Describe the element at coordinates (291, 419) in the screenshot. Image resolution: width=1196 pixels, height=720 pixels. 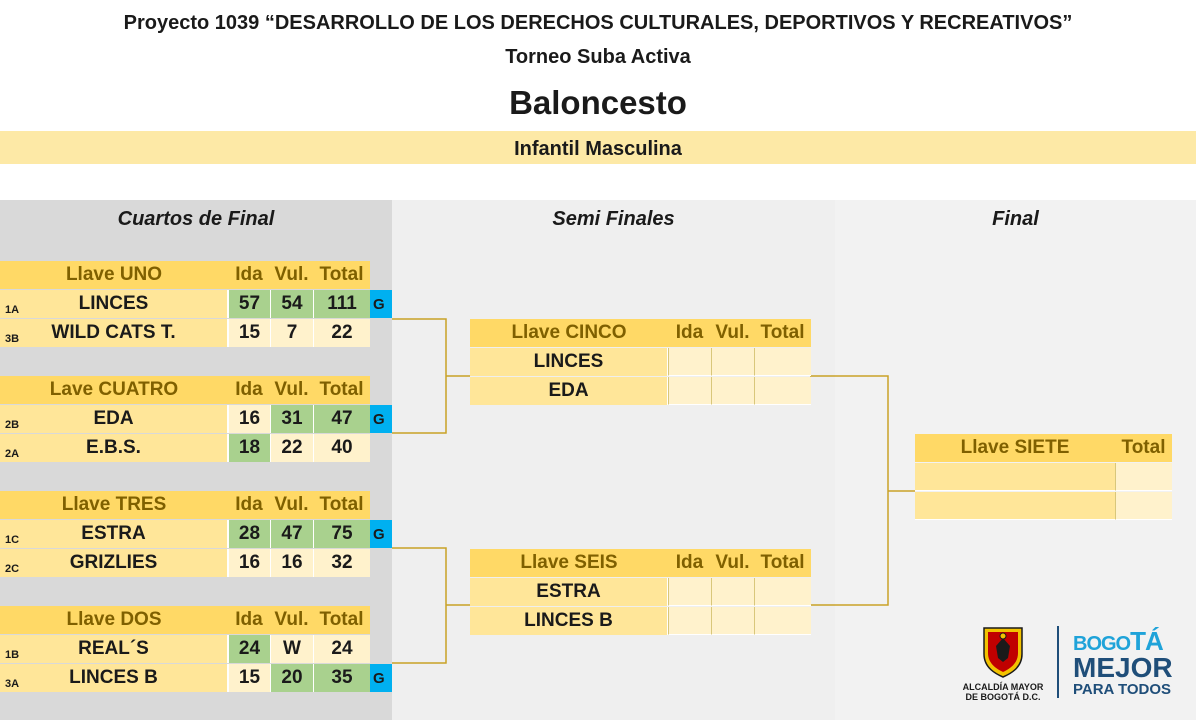
I see `score-vul: 31` at that location.